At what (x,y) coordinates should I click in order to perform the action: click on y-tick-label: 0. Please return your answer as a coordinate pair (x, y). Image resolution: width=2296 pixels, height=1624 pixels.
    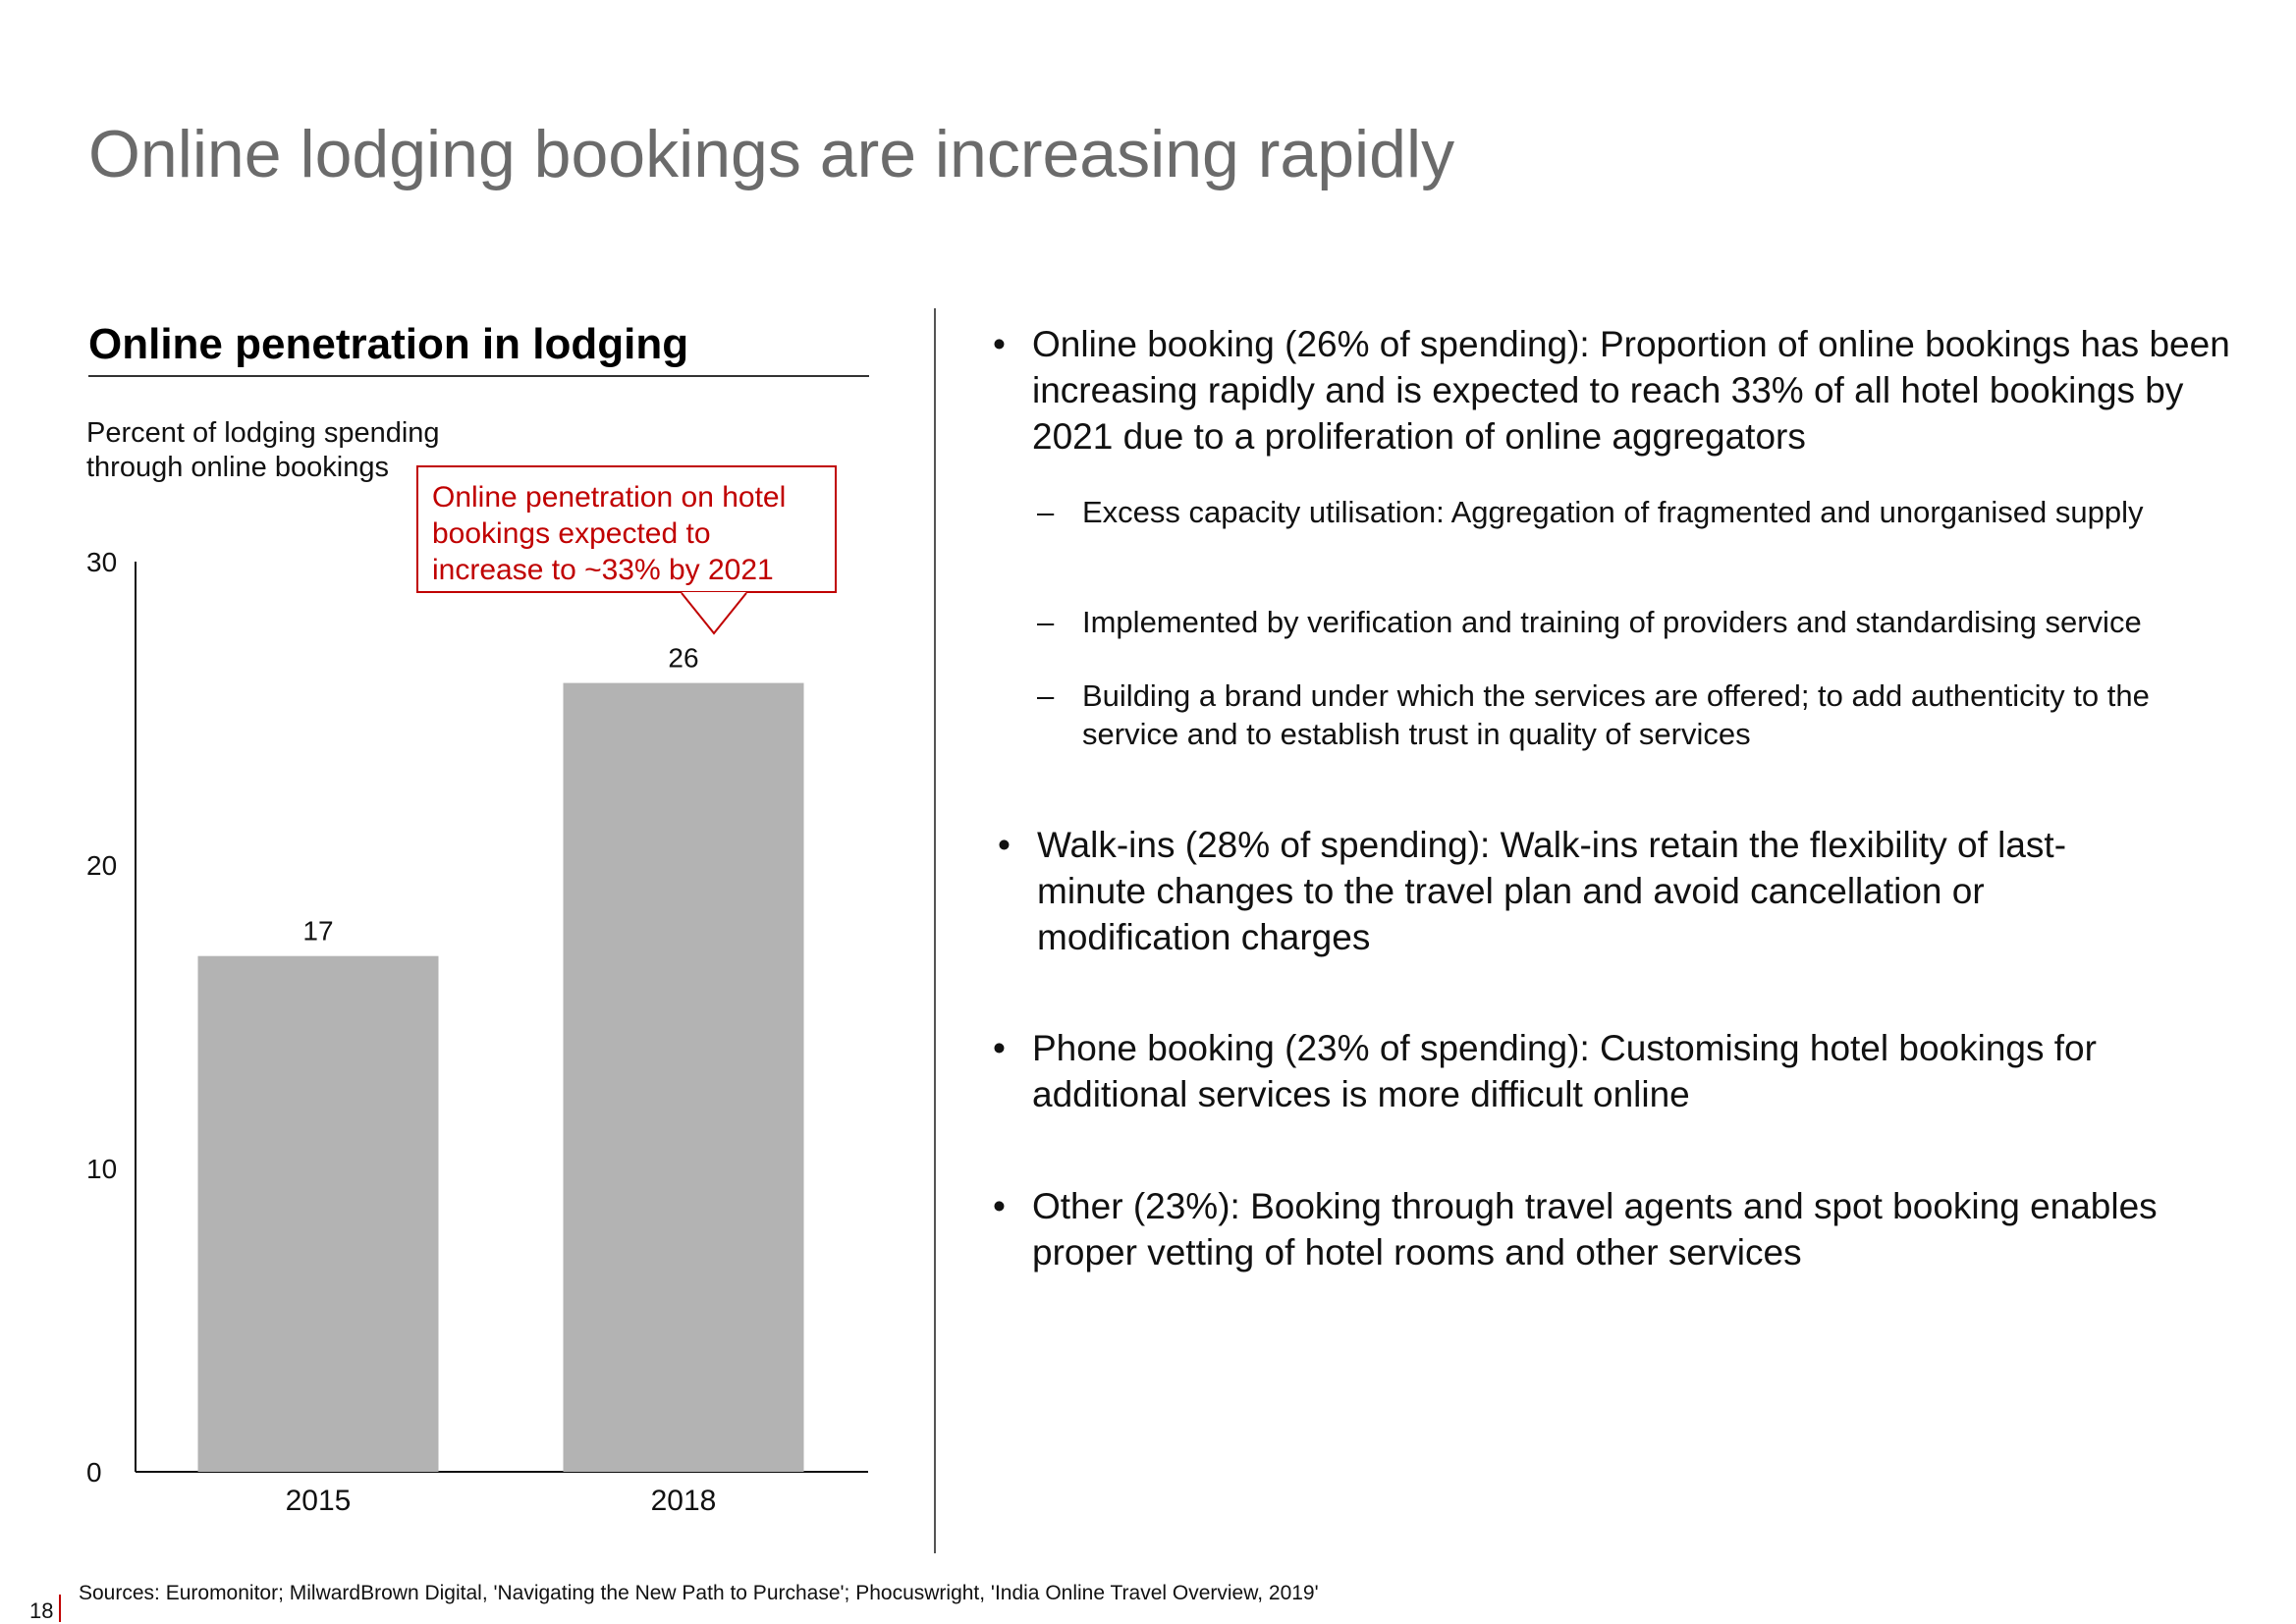
    Looking at the image, I should click on (94, 1472).